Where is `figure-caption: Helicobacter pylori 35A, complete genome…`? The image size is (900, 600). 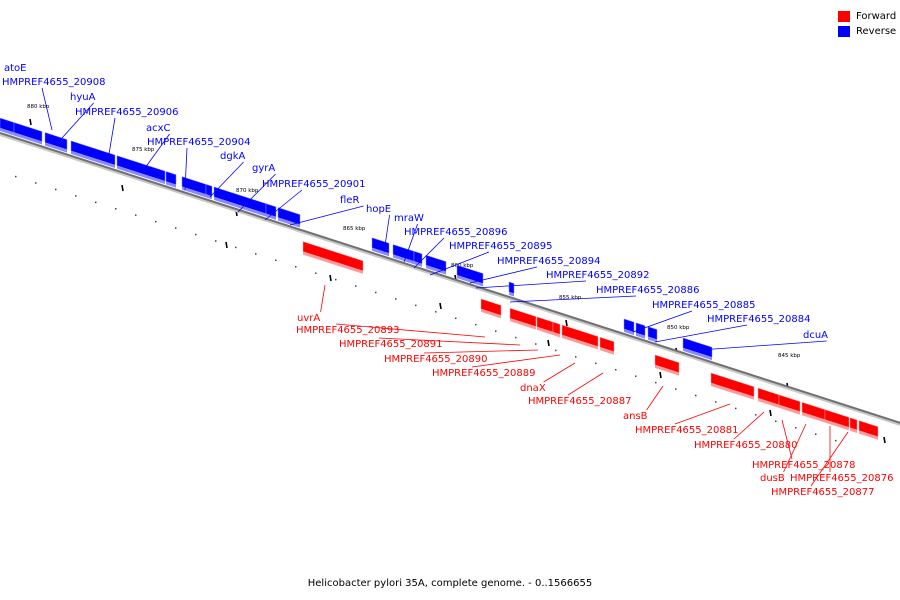 figure-caption: Helicobacter pylori 35A, complete genome… is located at coordinates (450, 583).